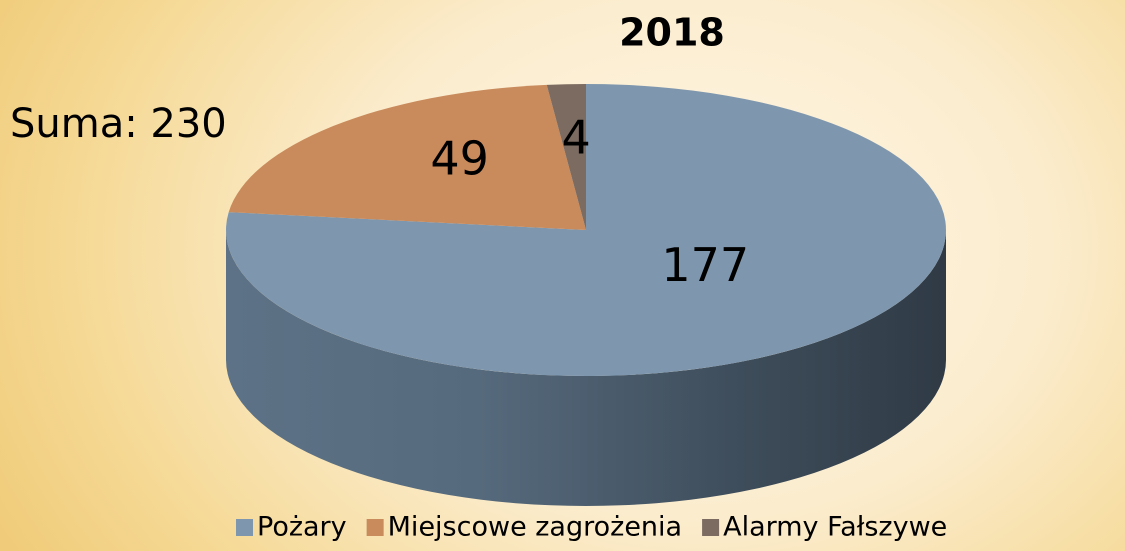 The image size is (1125, 551). I want to click on legend-label: Pożary, so click(302, 527).